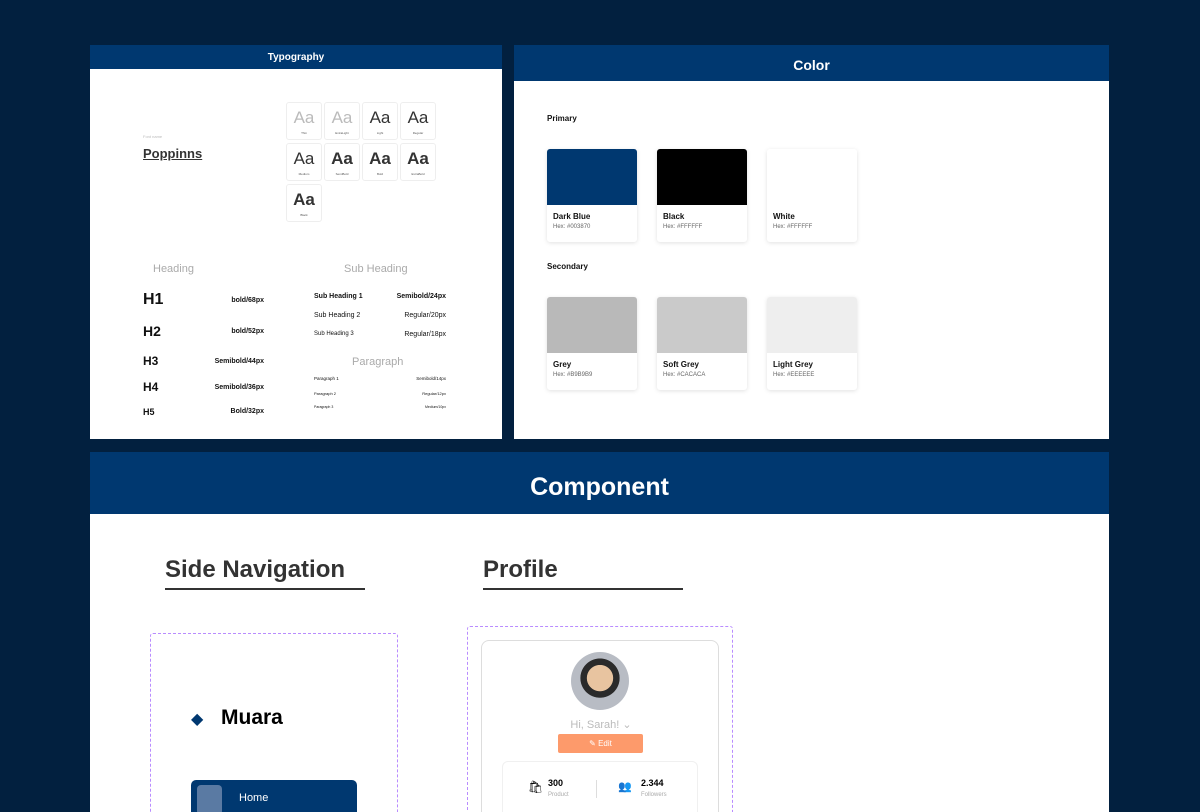 The height and width of the screenshot is (812, 1200). Describe the element at coordinates (376, 269) in the screenshot. I see `sub-heading-title: Sub Heading` at that location.